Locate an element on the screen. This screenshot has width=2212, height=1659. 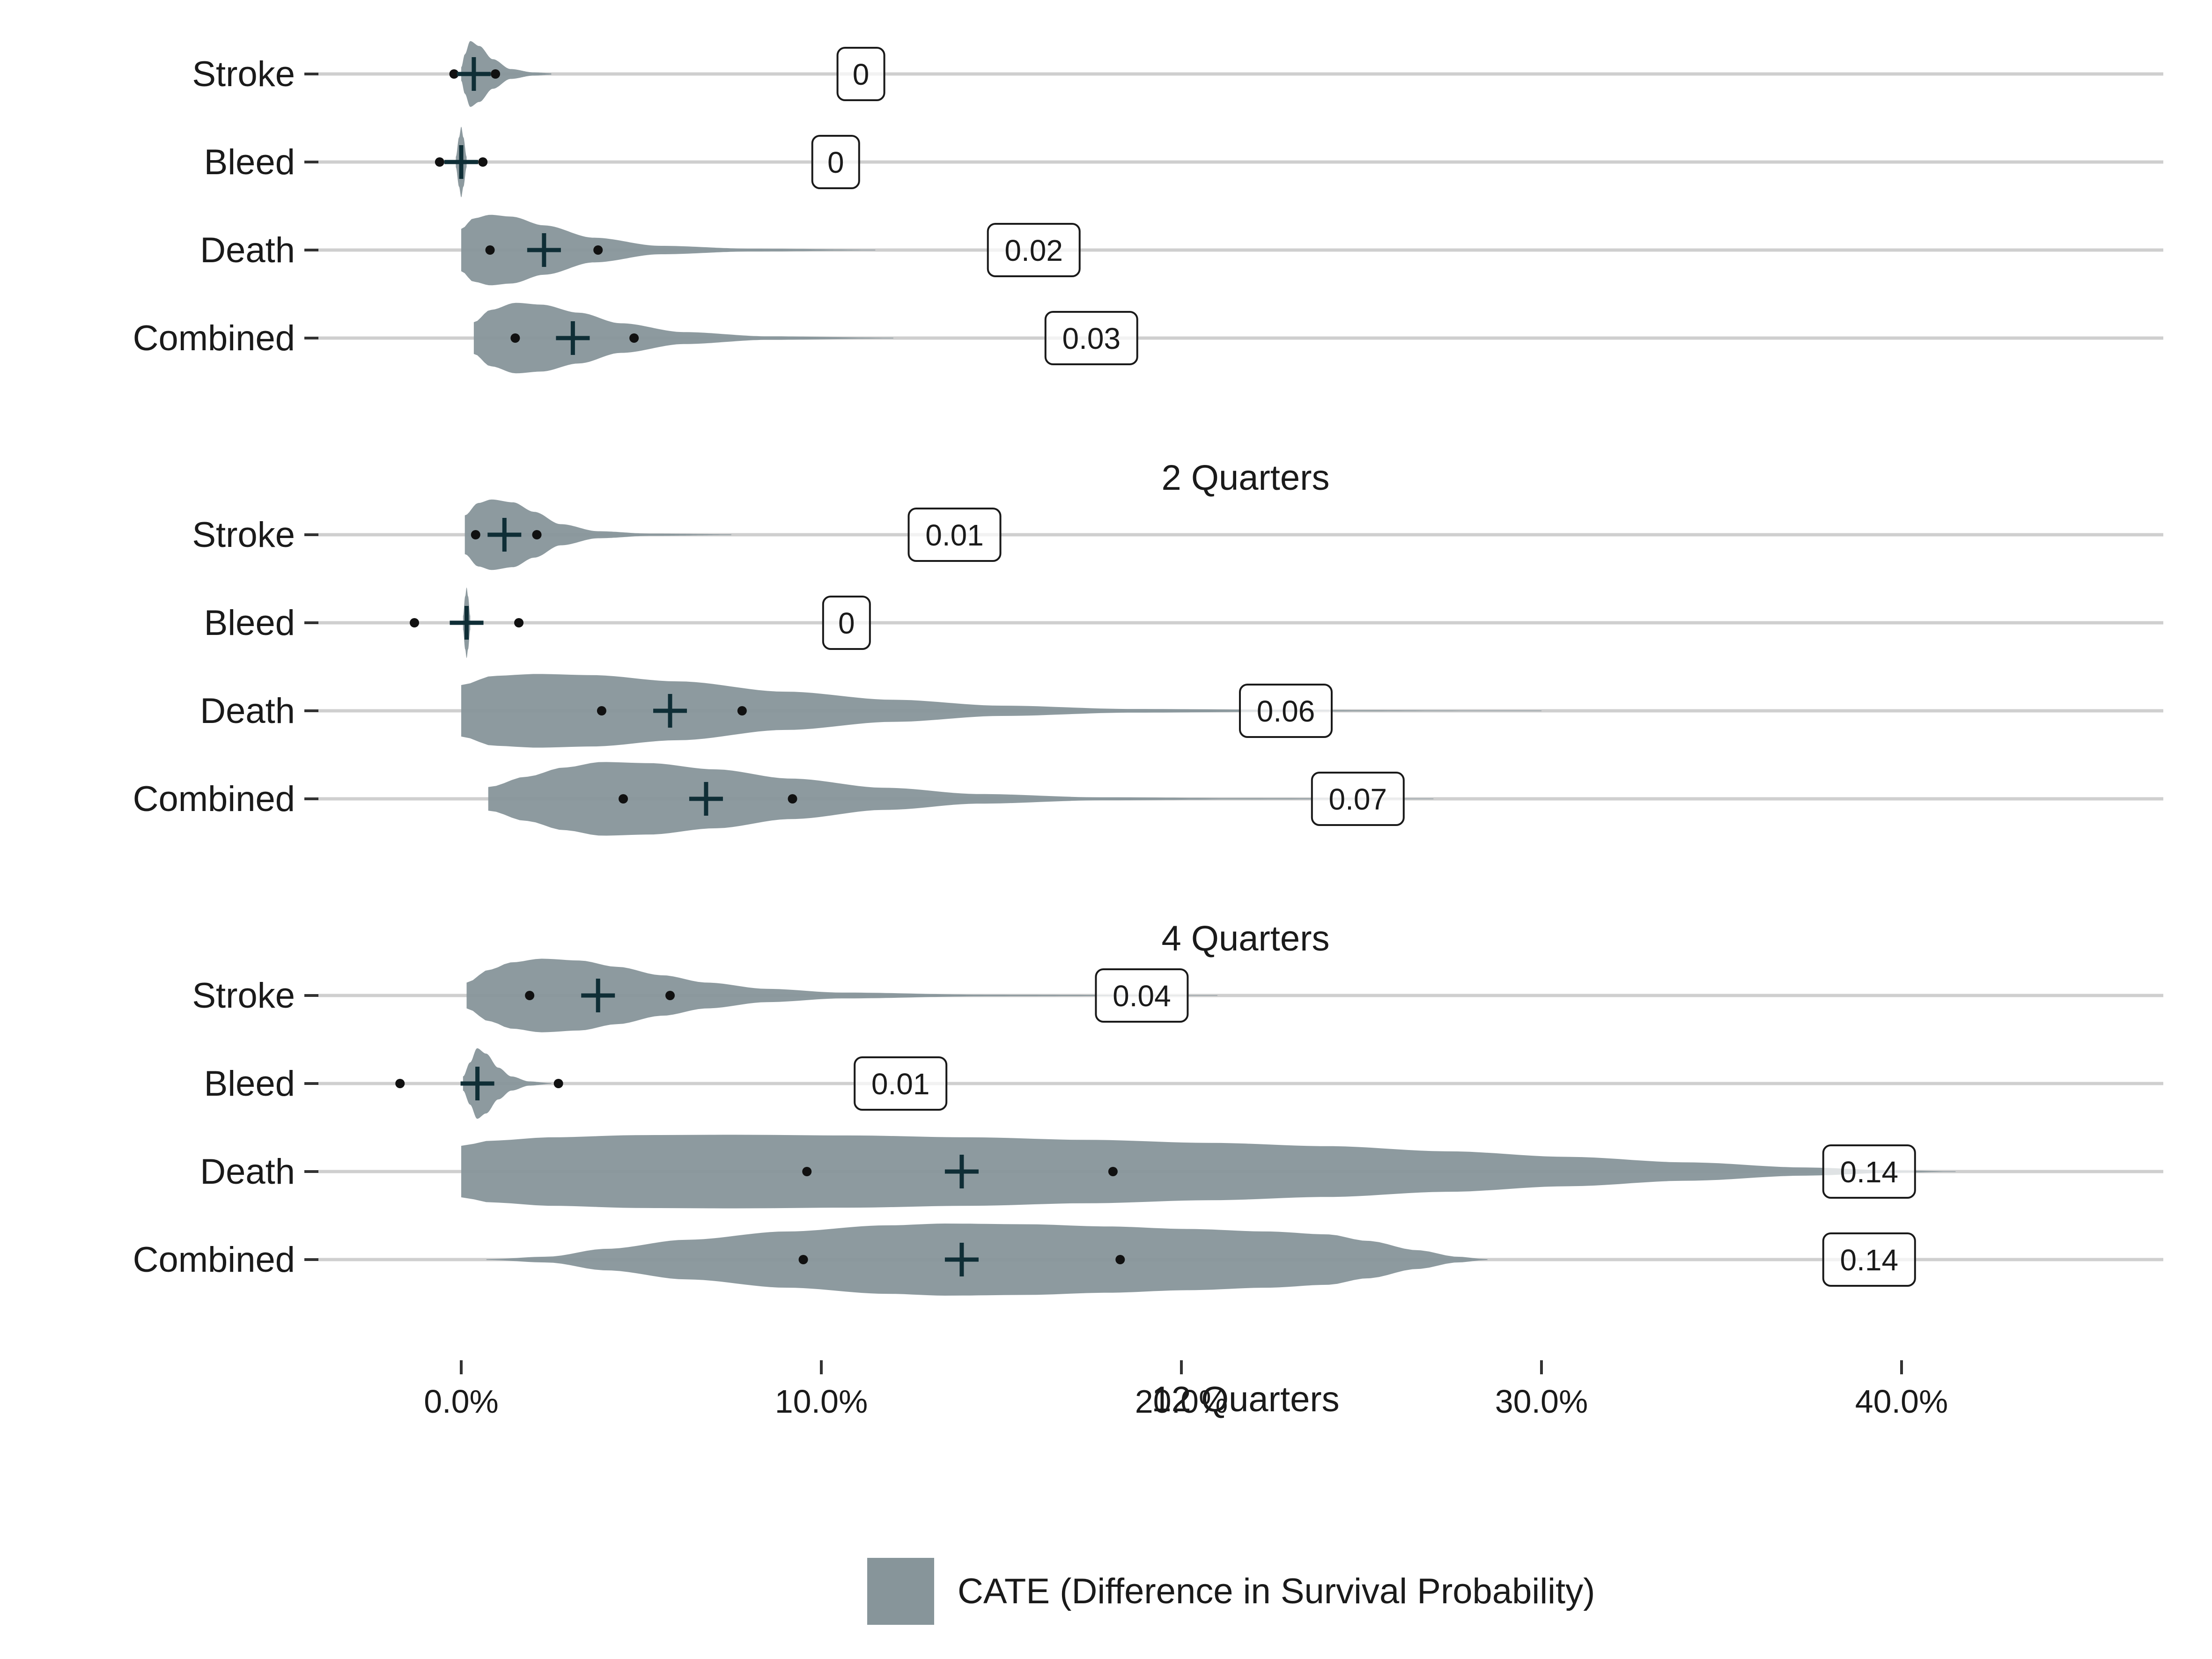
x-tick-label: 30.0% is located at coordinates (1541, 1401).